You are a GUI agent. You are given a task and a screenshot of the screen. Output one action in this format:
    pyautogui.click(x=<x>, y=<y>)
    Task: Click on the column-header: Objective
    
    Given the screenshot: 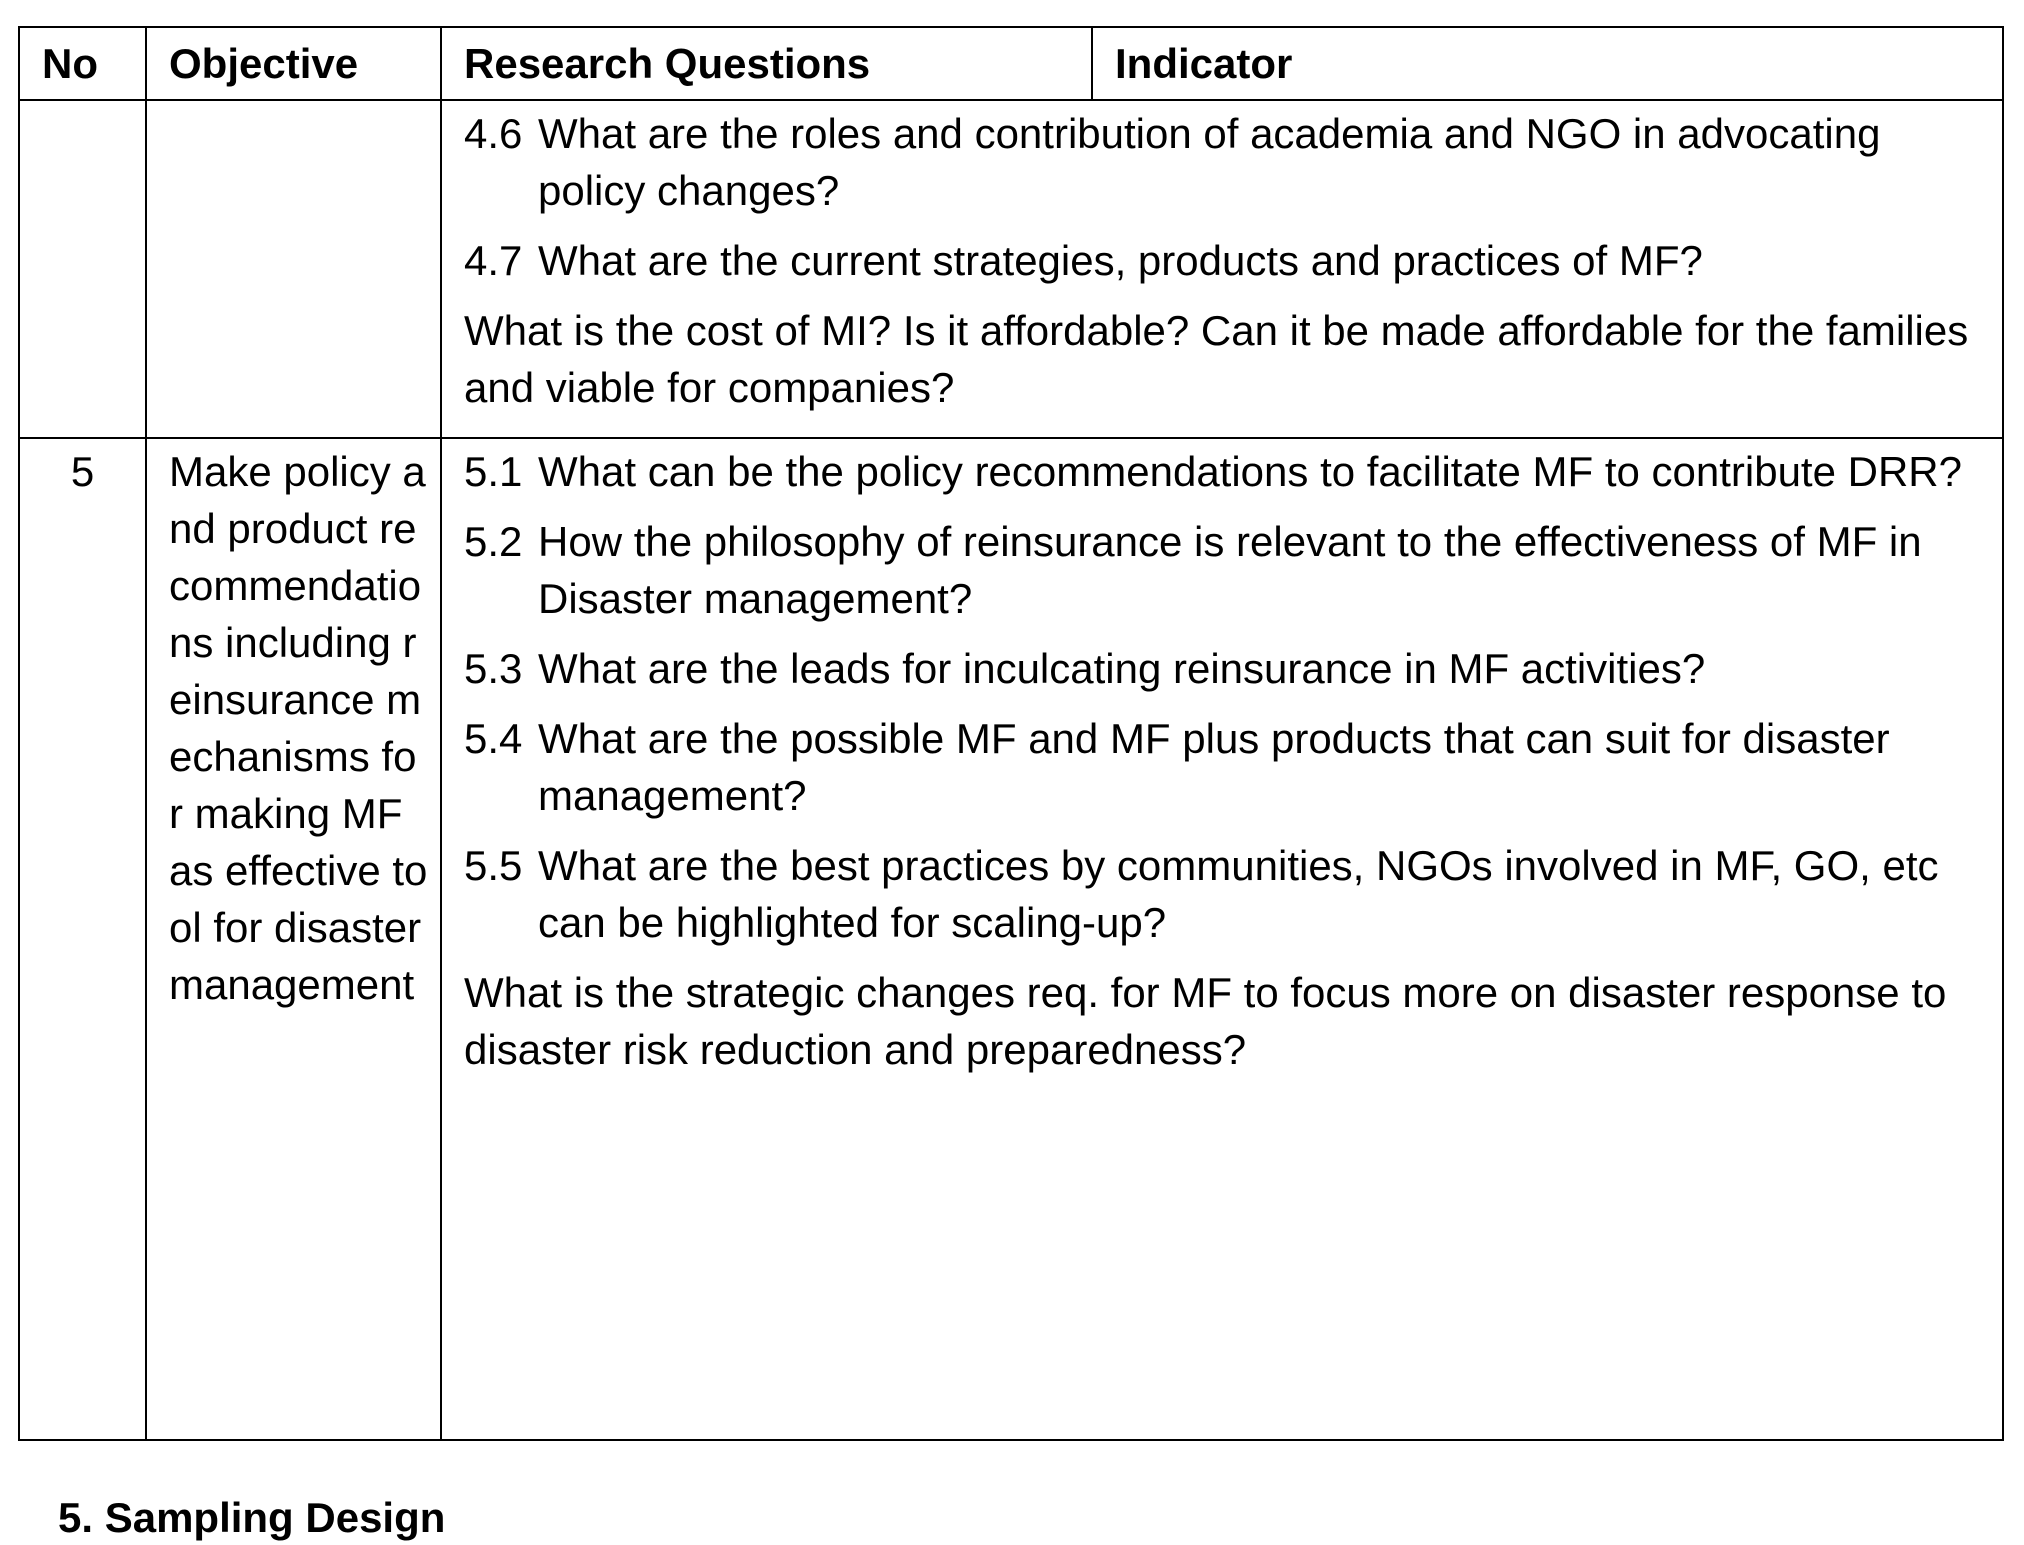 What is the action you would take?
    pyautogui.click(x=293, y=63)
    